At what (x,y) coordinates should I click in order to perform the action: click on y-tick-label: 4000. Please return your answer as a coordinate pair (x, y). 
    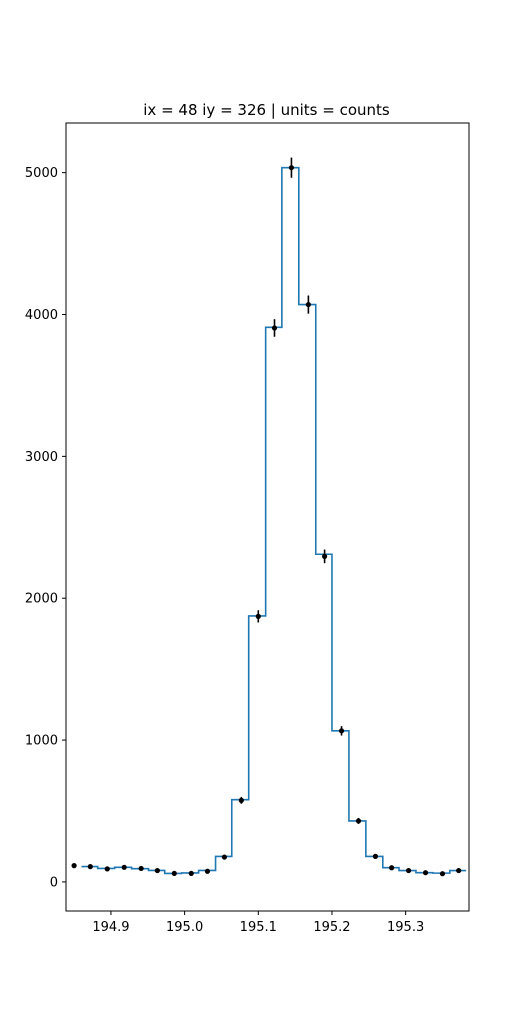
    Looking at the image, I should click on (41, 315).